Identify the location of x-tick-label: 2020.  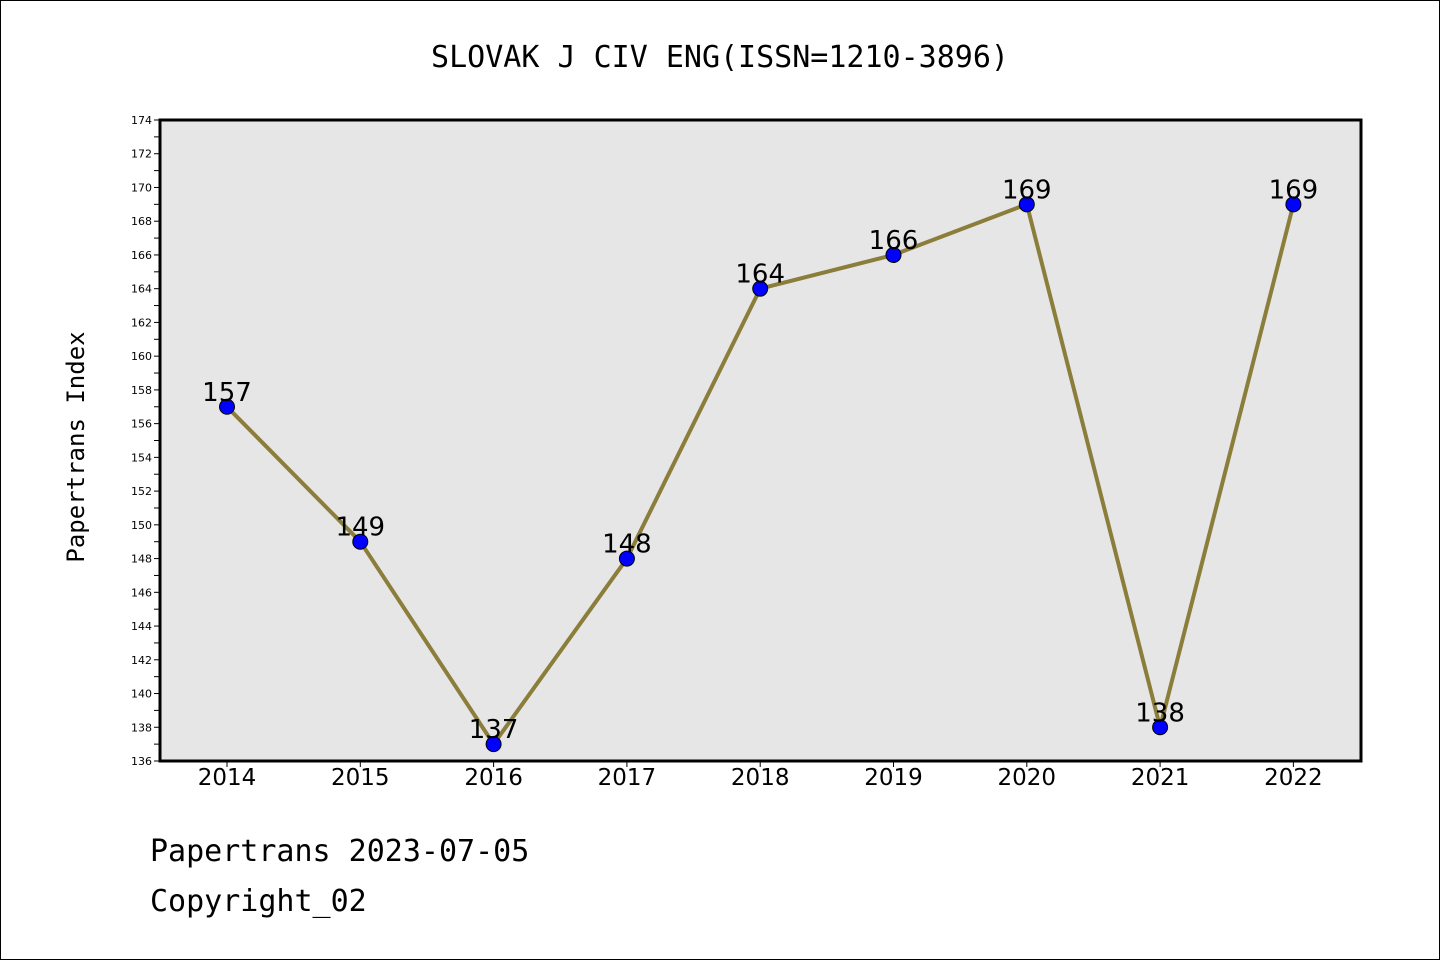
(1027, 778).